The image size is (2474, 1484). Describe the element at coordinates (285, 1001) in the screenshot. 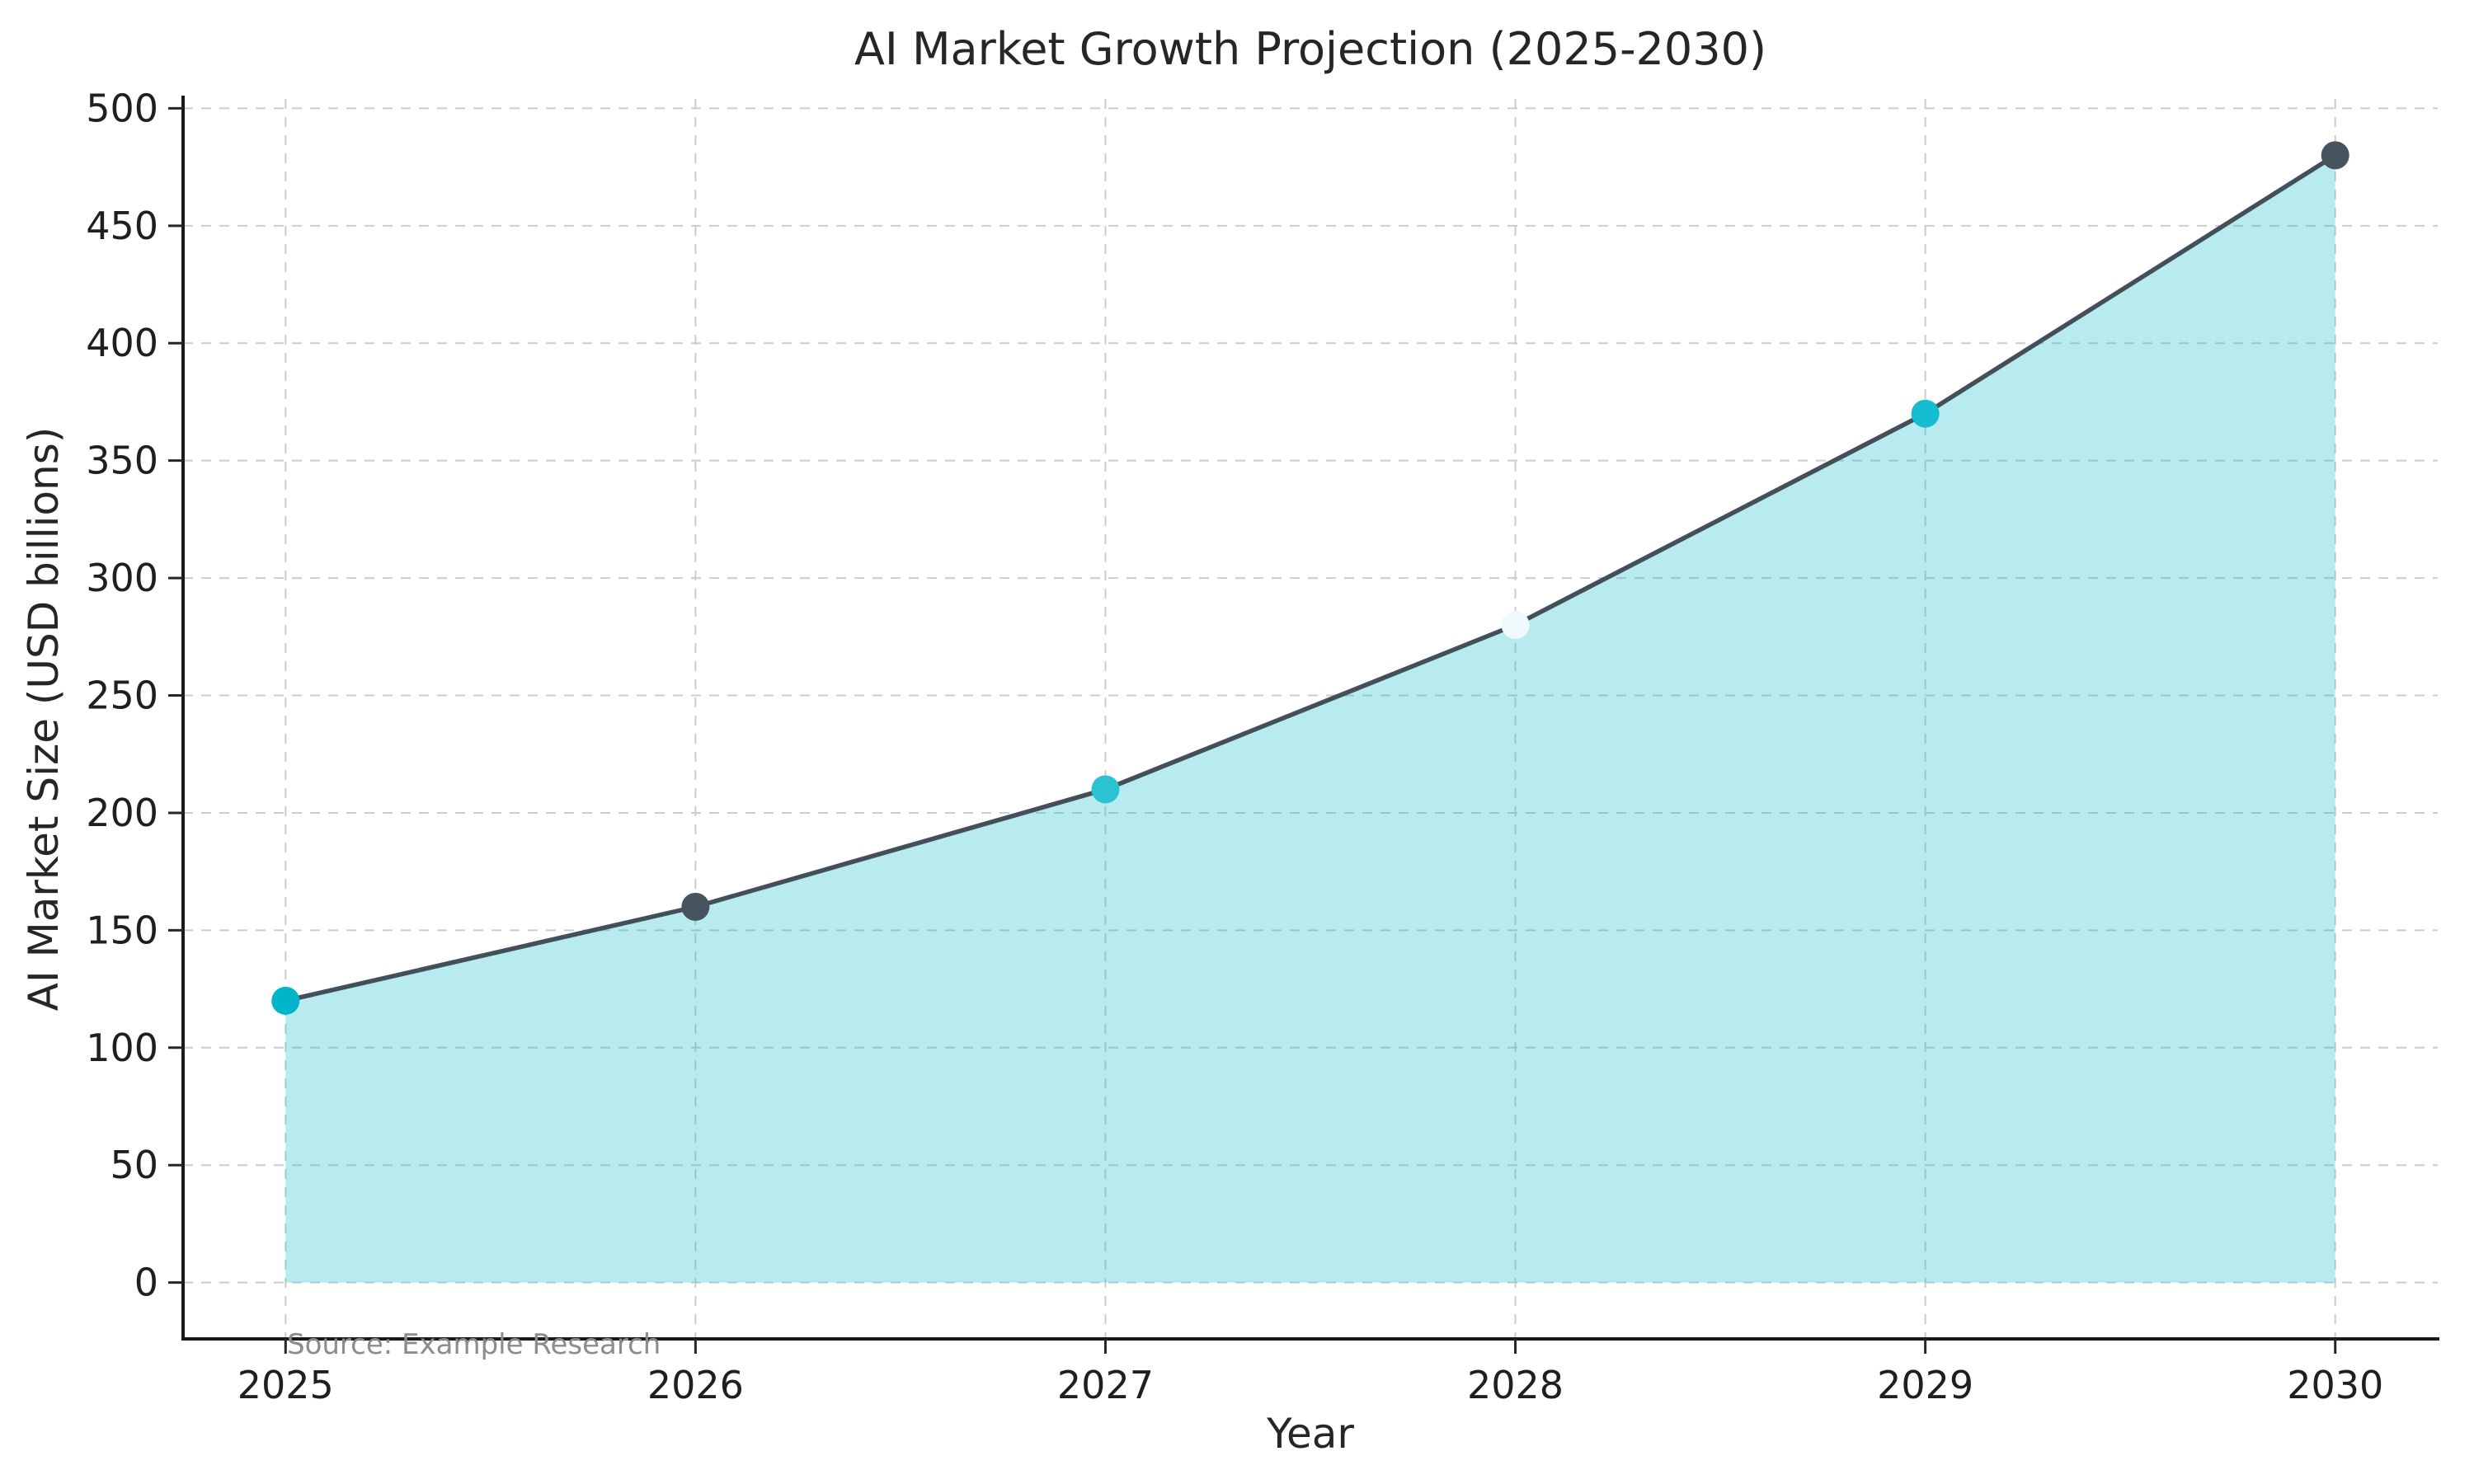

I see `data-point-2025` at that location.